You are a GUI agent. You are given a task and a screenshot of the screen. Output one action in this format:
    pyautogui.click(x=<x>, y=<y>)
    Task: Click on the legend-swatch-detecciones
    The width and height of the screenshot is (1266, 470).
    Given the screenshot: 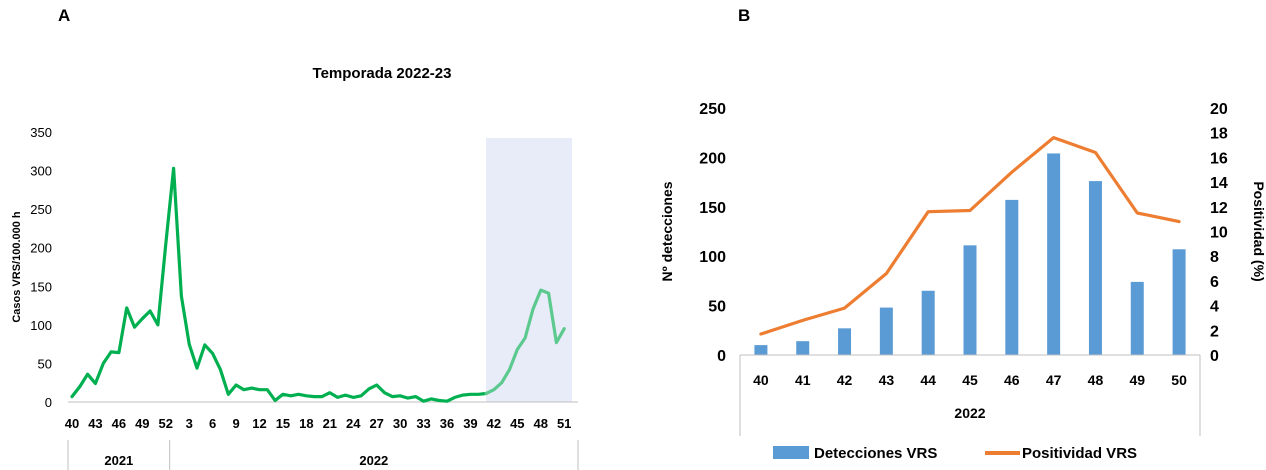 What is the action you would take?
    pyautogui.click(x=791, y=452)
    